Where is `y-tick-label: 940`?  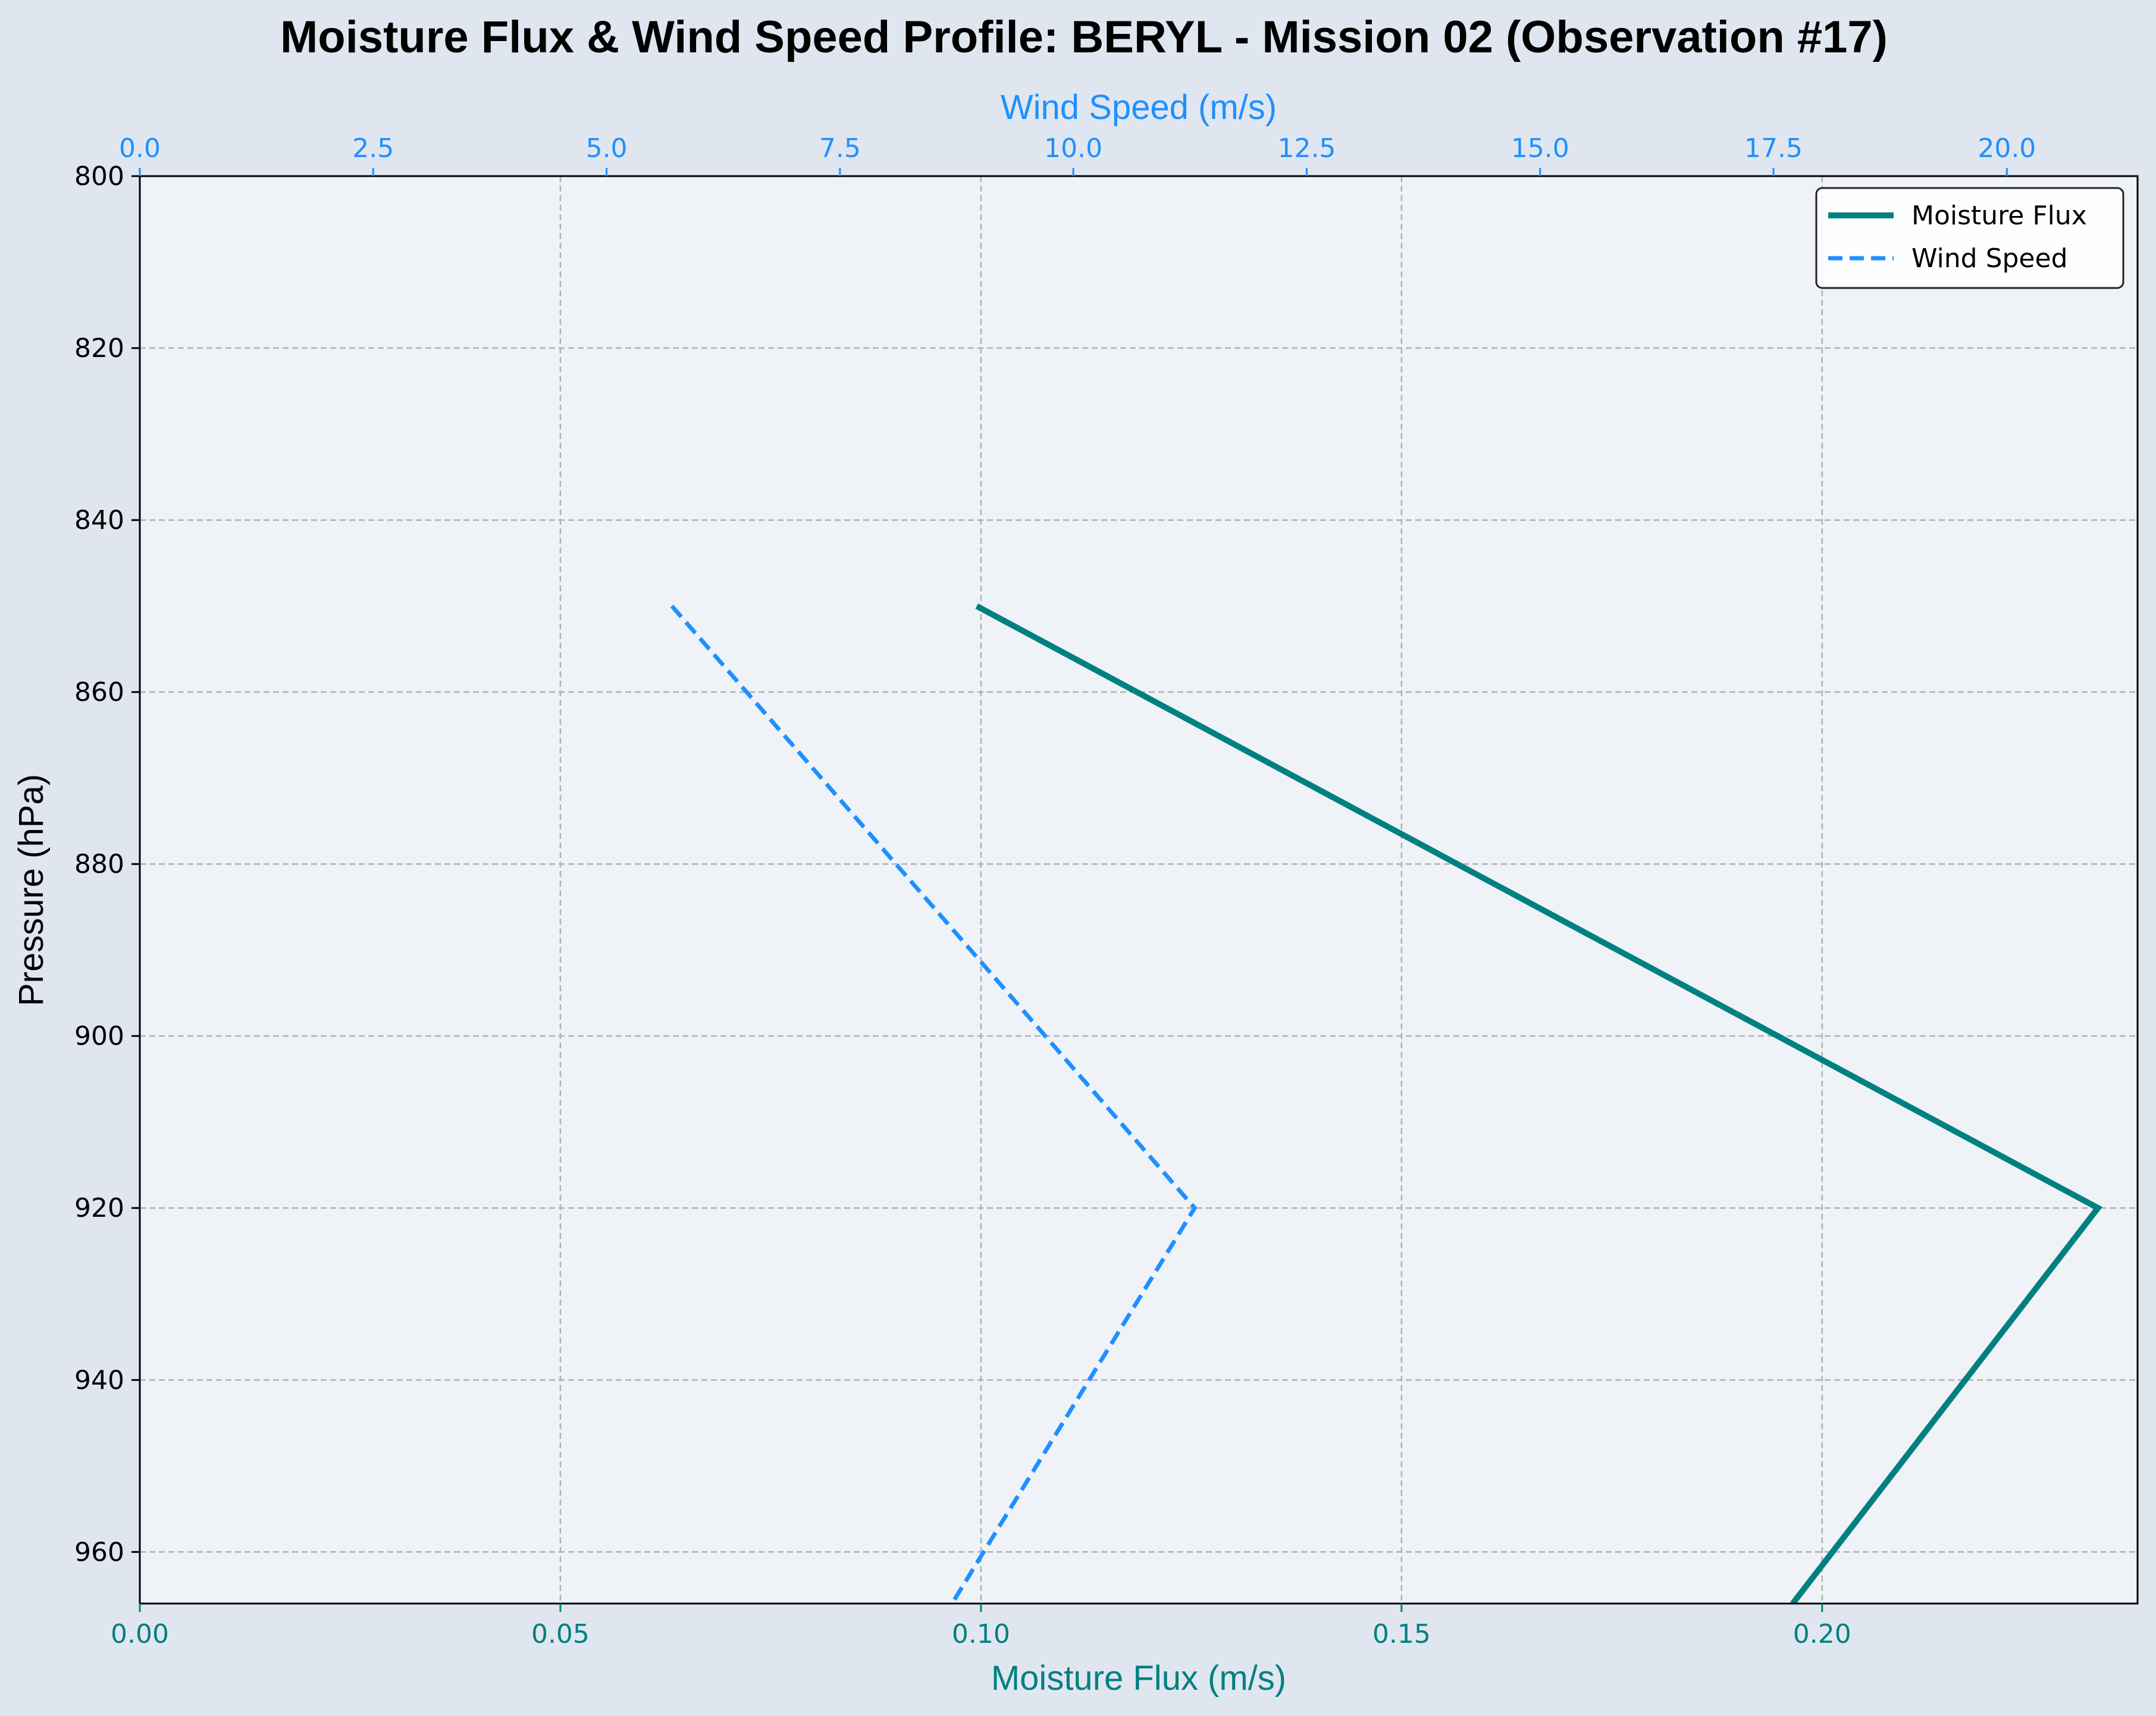
y-tick-label: 940 is located at coordinates (99, 1380).